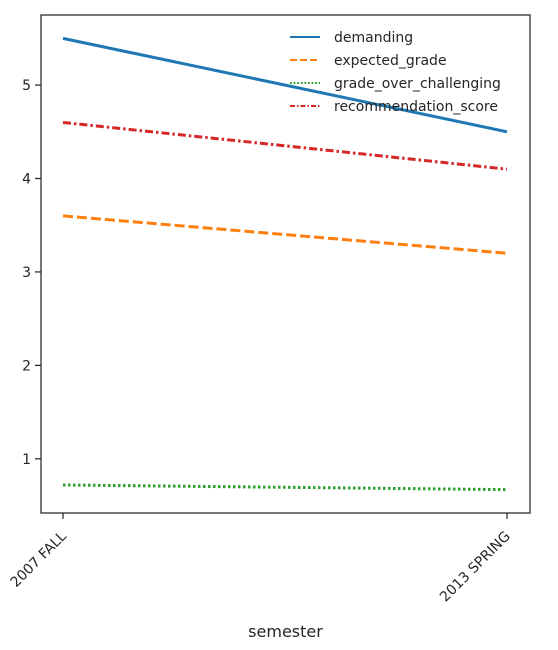 This screenshot has width=558, height=650. I want to click on y-tick-label: 5, so click(26, 86).